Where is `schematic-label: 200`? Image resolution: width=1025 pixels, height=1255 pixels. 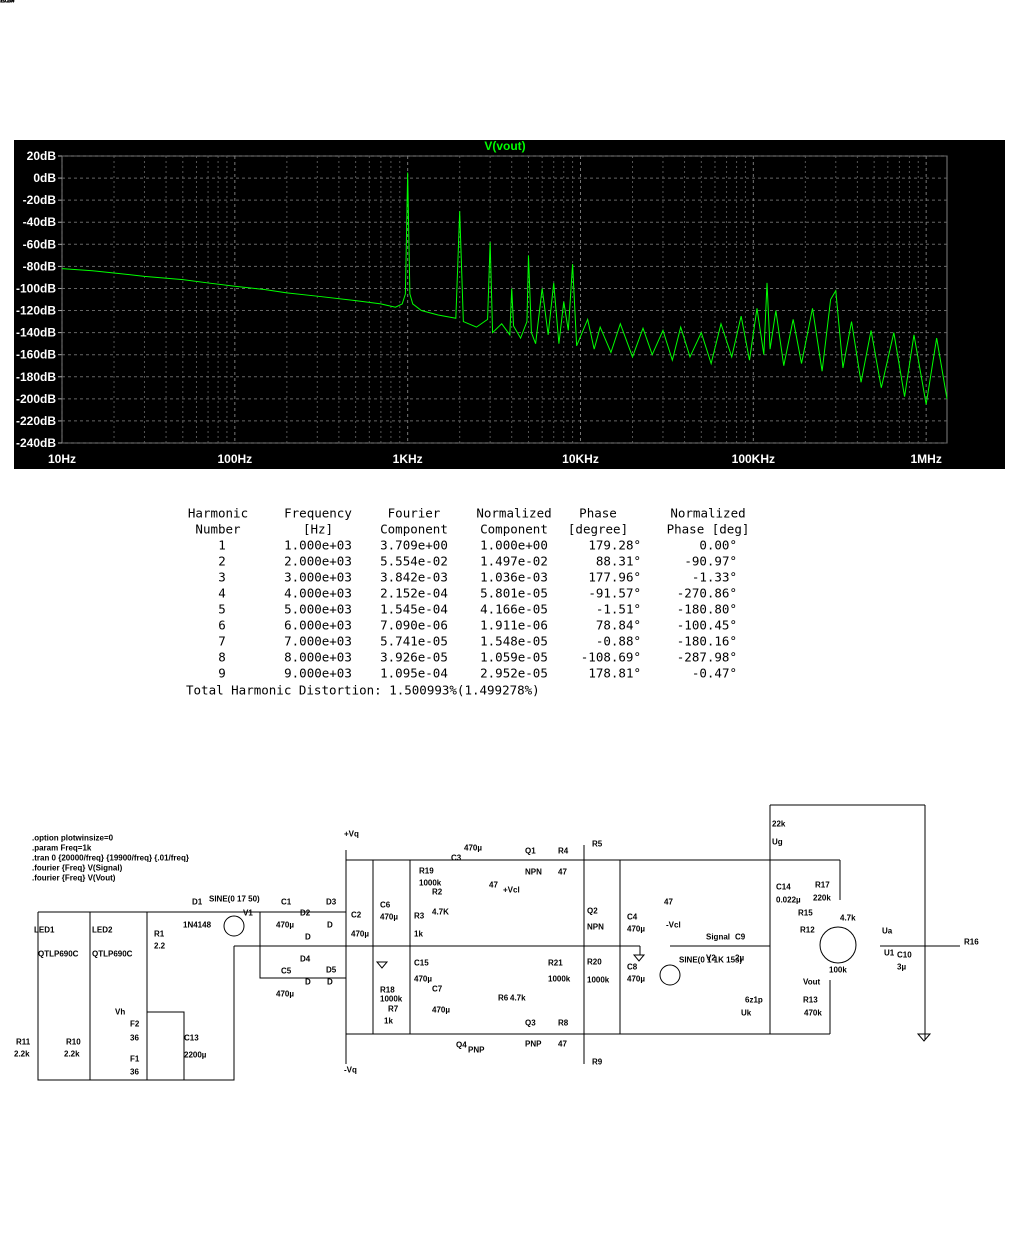 schematic-label: 200 is located at coordinates (7, 2).